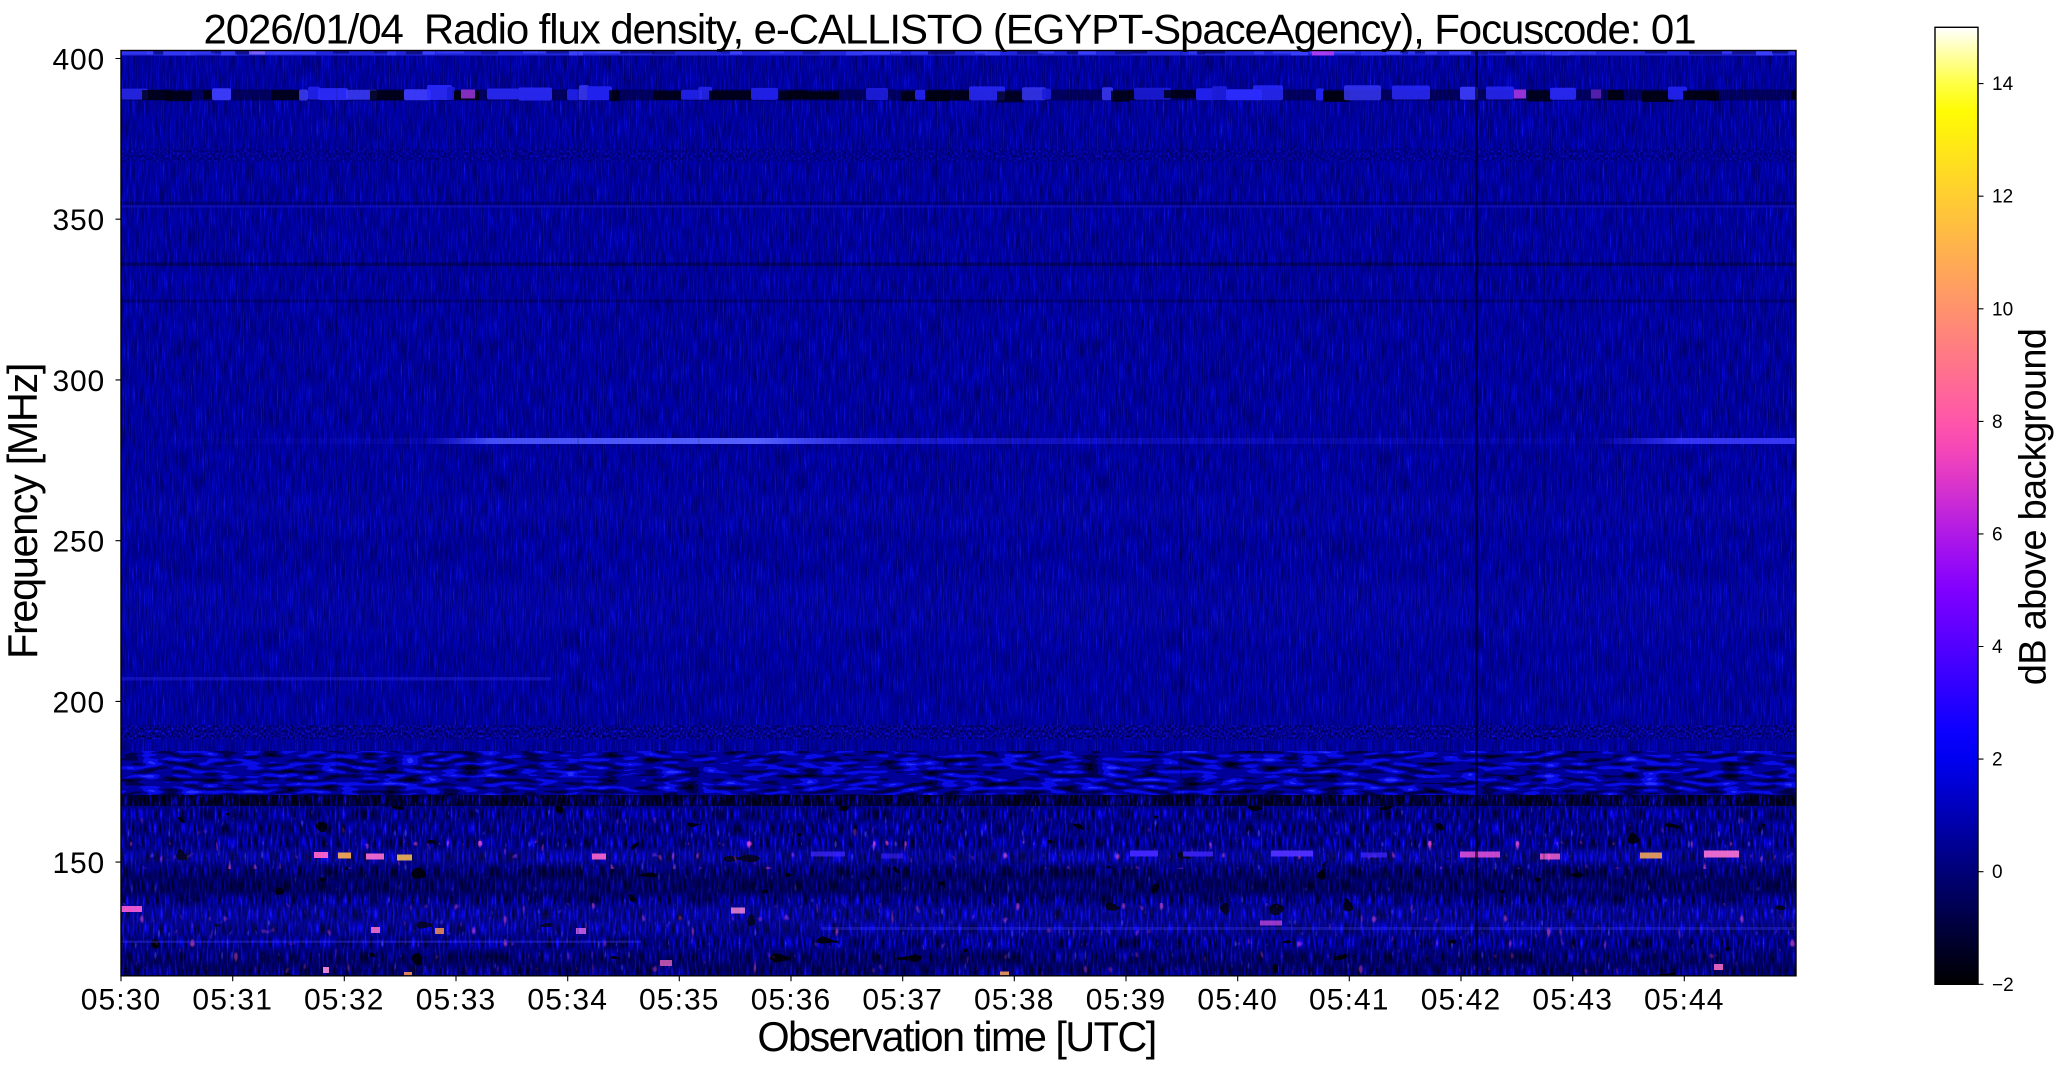 The height and width of the screenshot is (1067, 2066). Describe the element at coordinates (23, 511) in the screenshot. I see `svg-text: Frequency [MHz]` at that location.